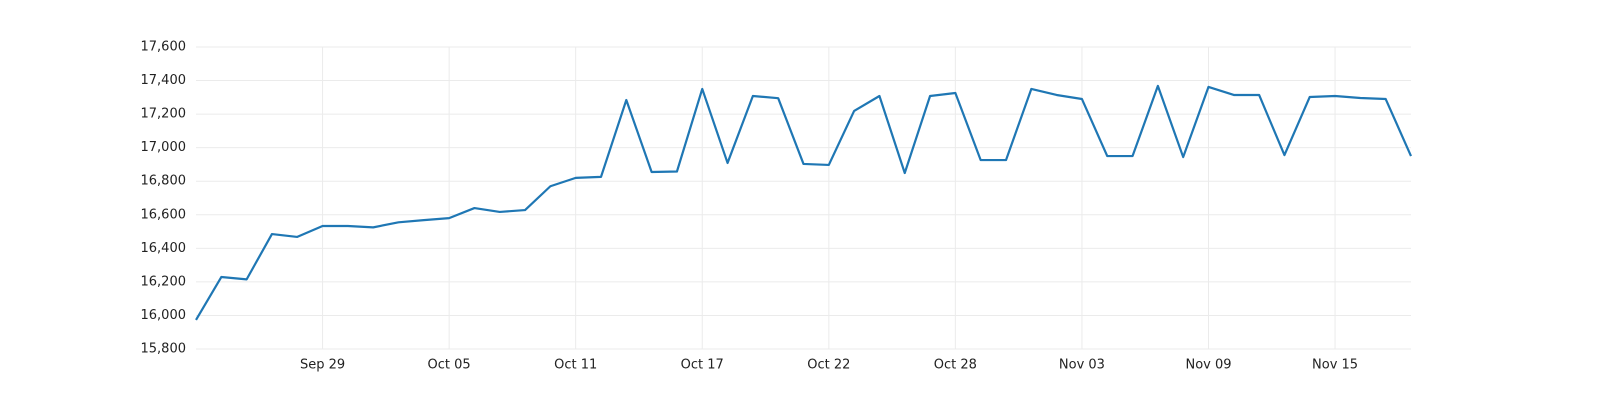 The image size is (1600, 400). I want to click on x-tick-label: Oct 11, so click(575, 365).